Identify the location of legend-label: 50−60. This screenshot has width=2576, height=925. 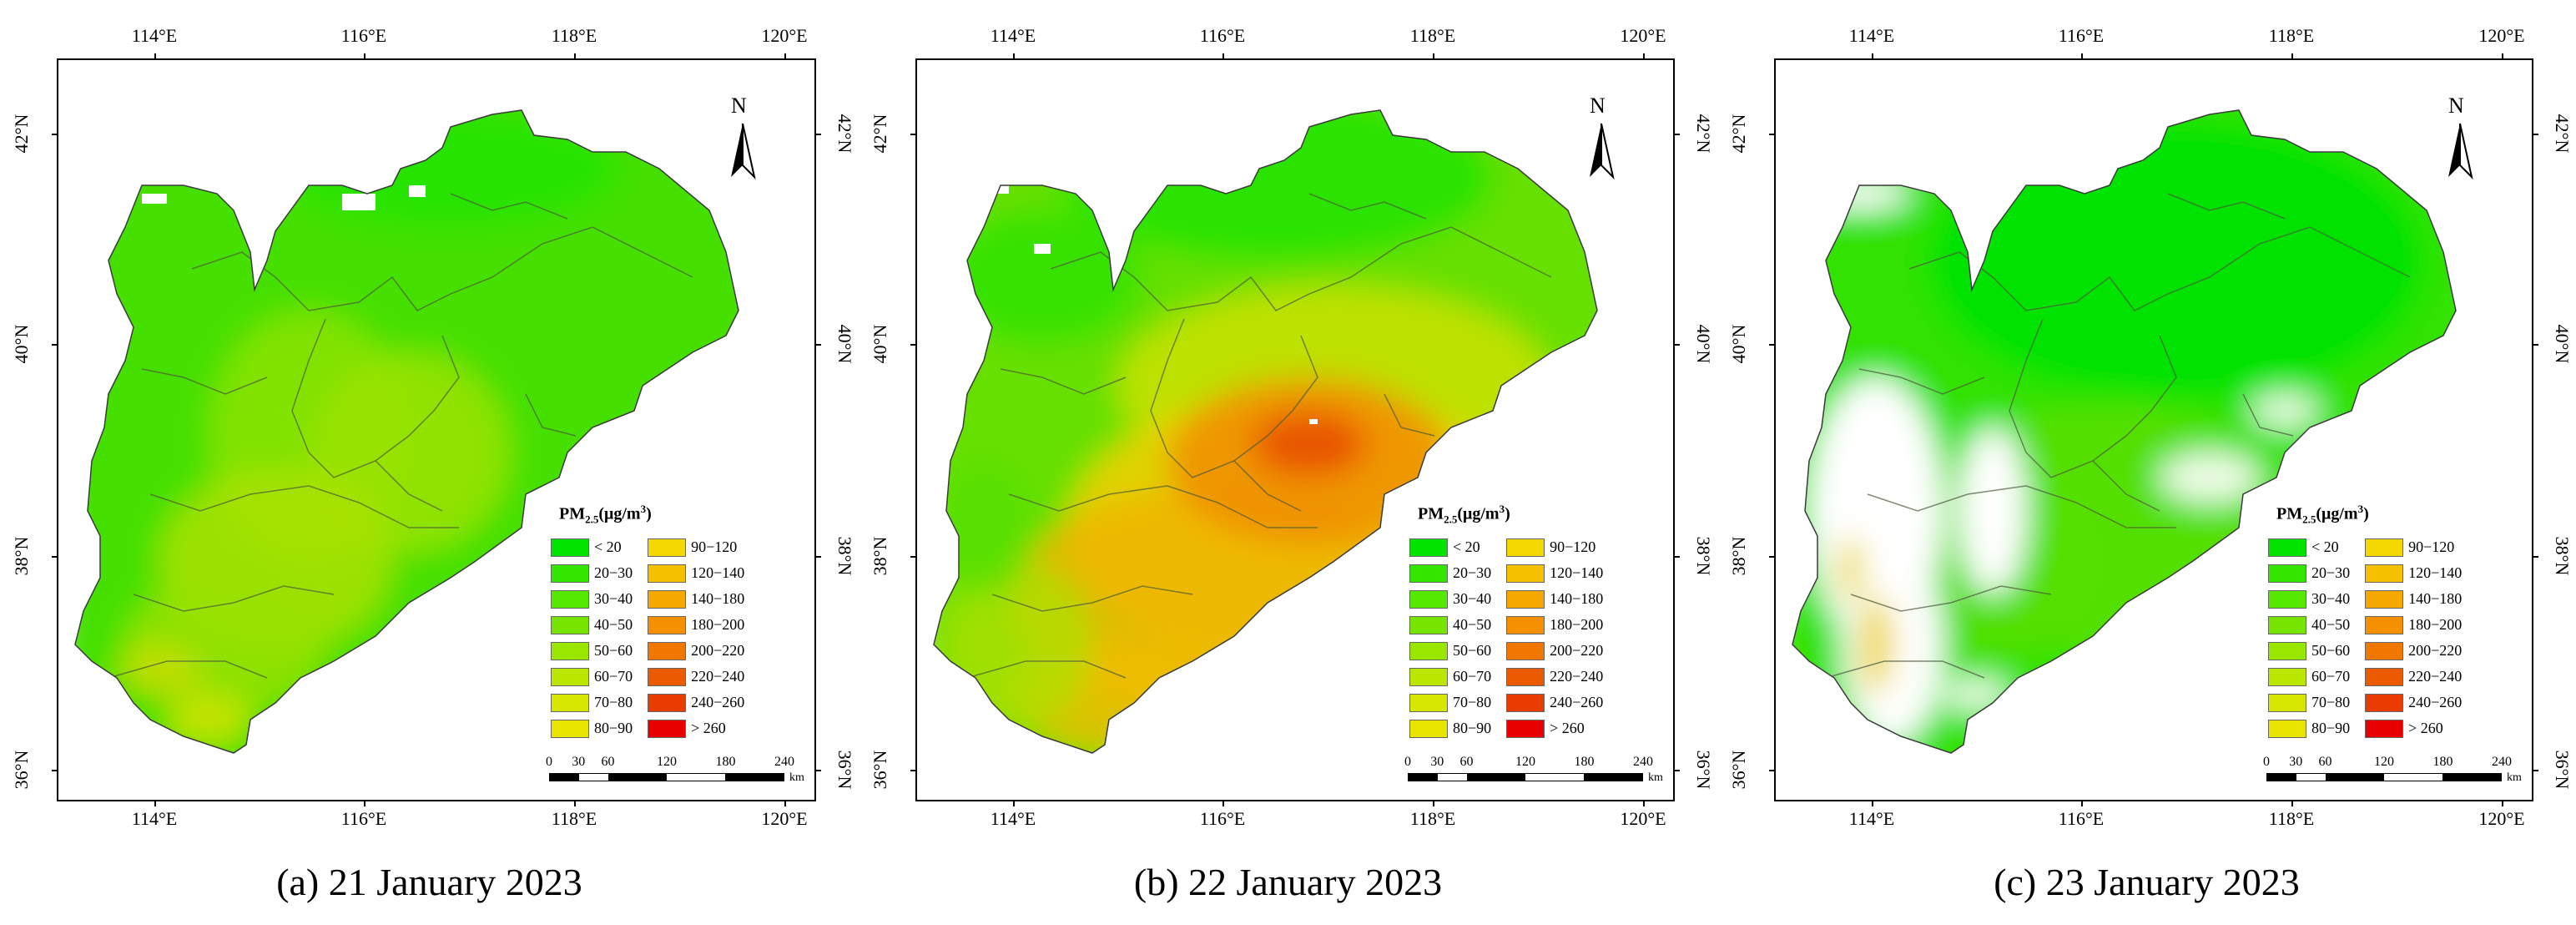
(1472, 651).